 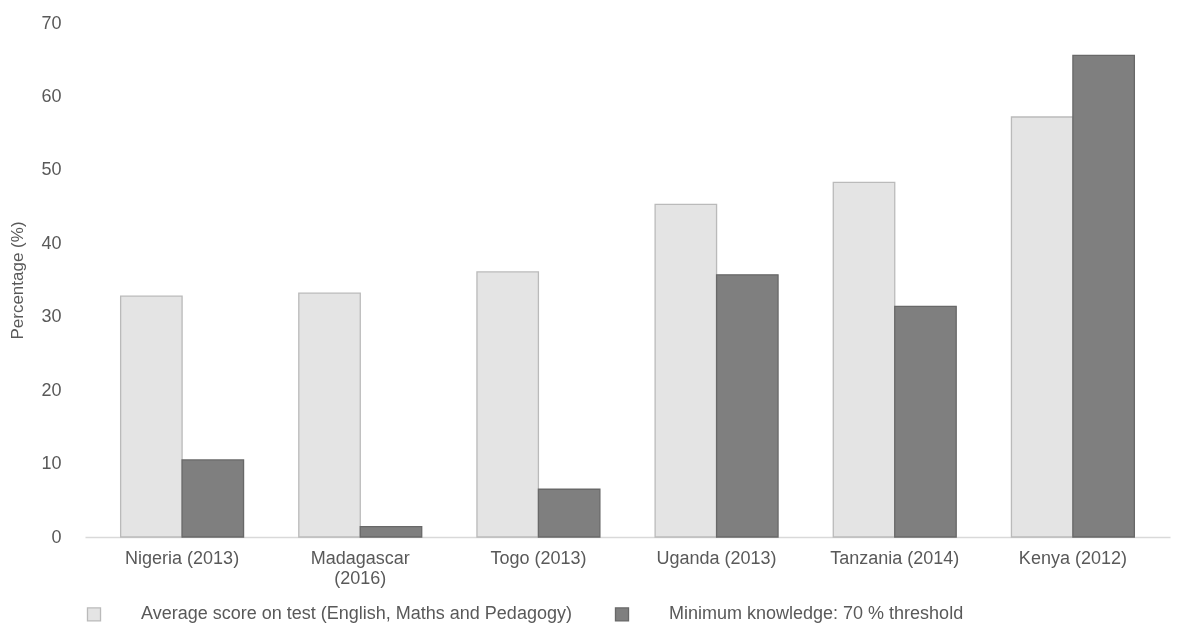 I want to click on y-tick-label: 50, so click(x=51, y=169).